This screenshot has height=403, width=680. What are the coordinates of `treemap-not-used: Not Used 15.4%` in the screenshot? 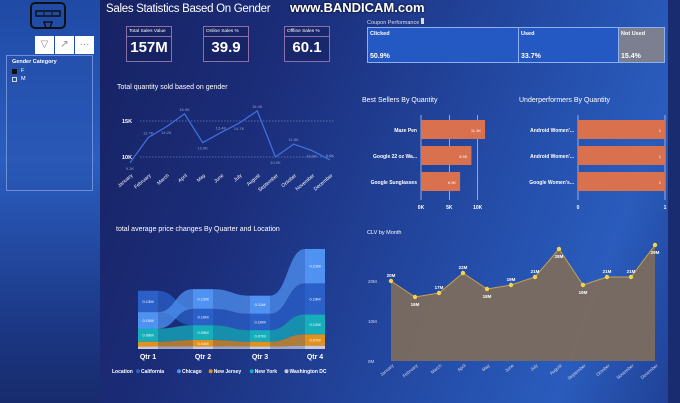 It's located at (641, 45).